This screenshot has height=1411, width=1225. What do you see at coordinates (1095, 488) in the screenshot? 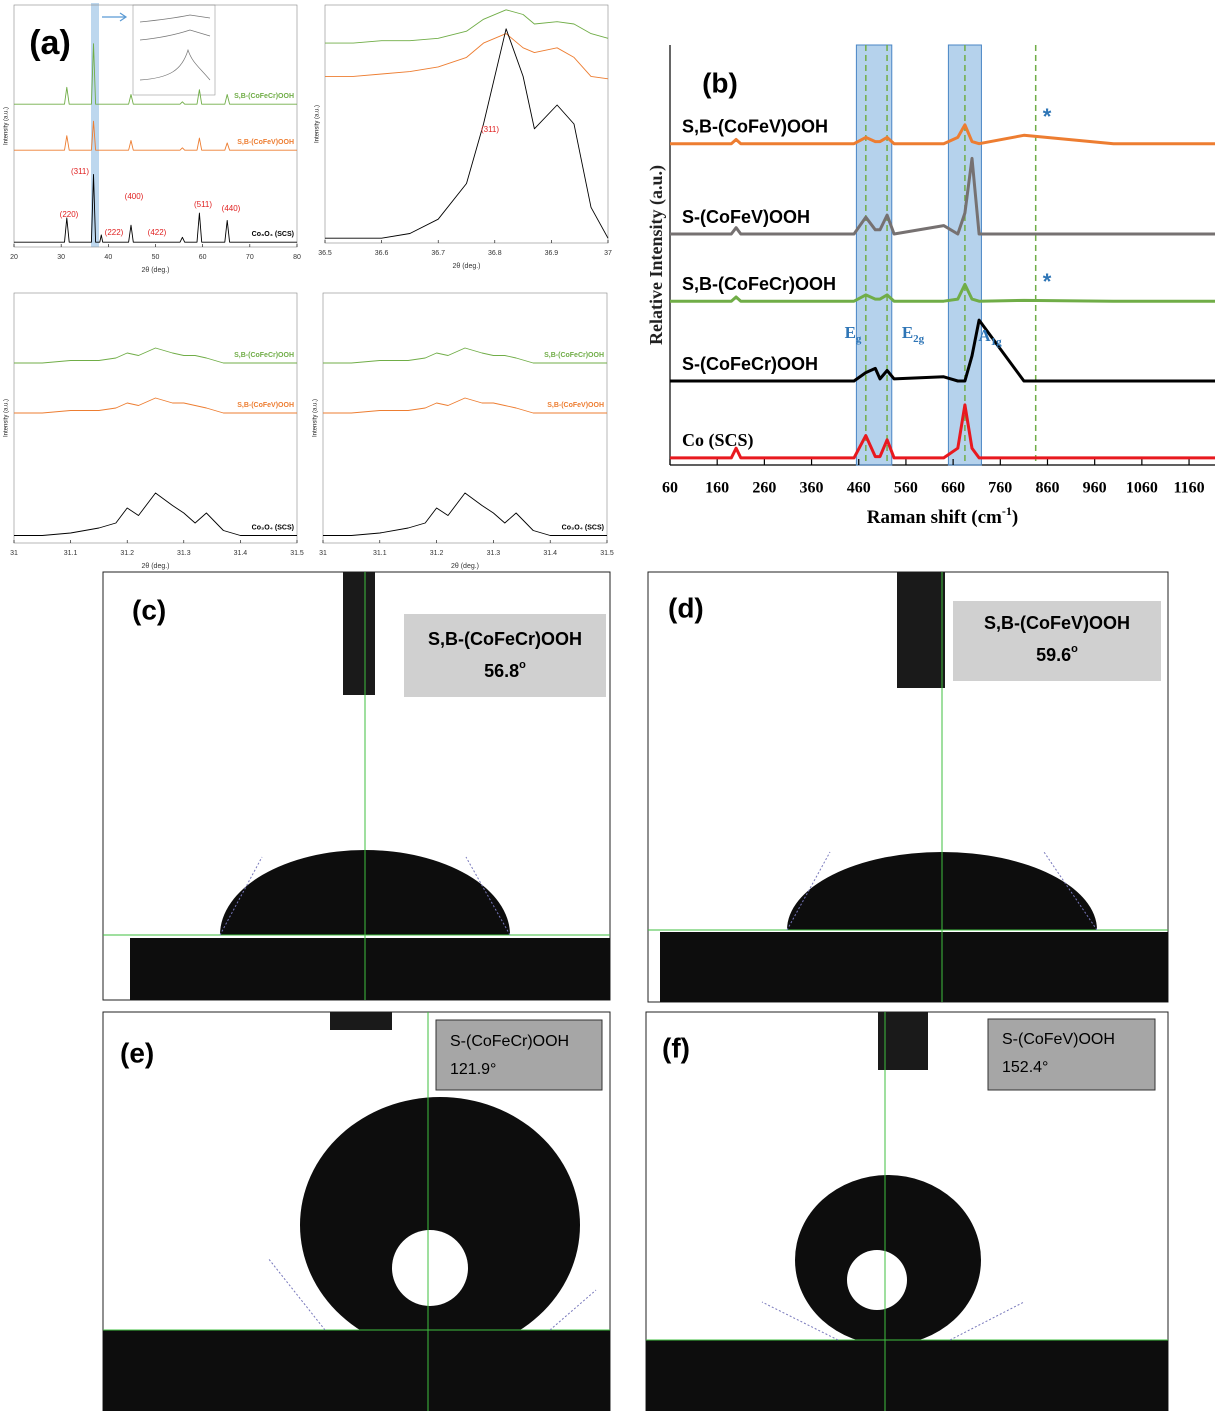
I see `x-tick-label: 960` at bounding box center [1095, 488].